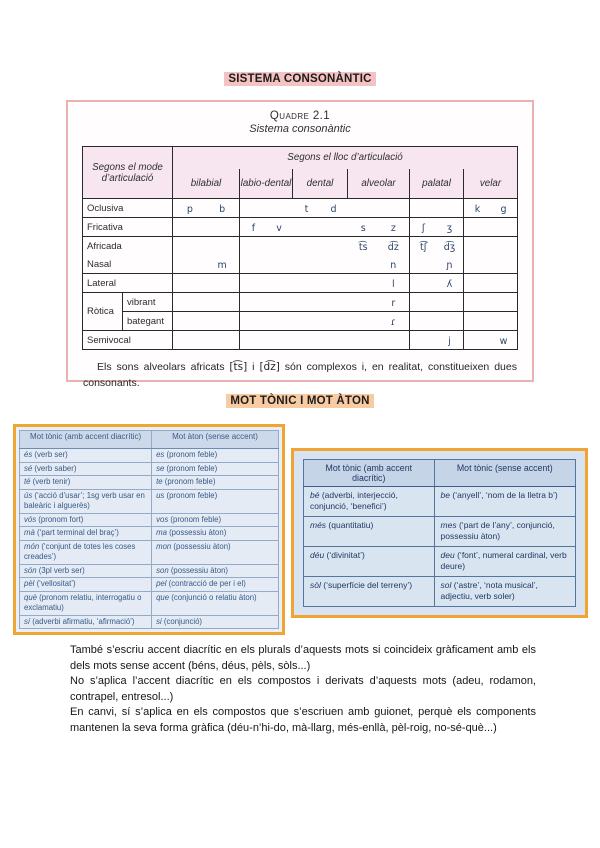 The height and width of the screenshot is (848, 600). I want to click on cell-aton: es (pronom feble), so click(215, 455).